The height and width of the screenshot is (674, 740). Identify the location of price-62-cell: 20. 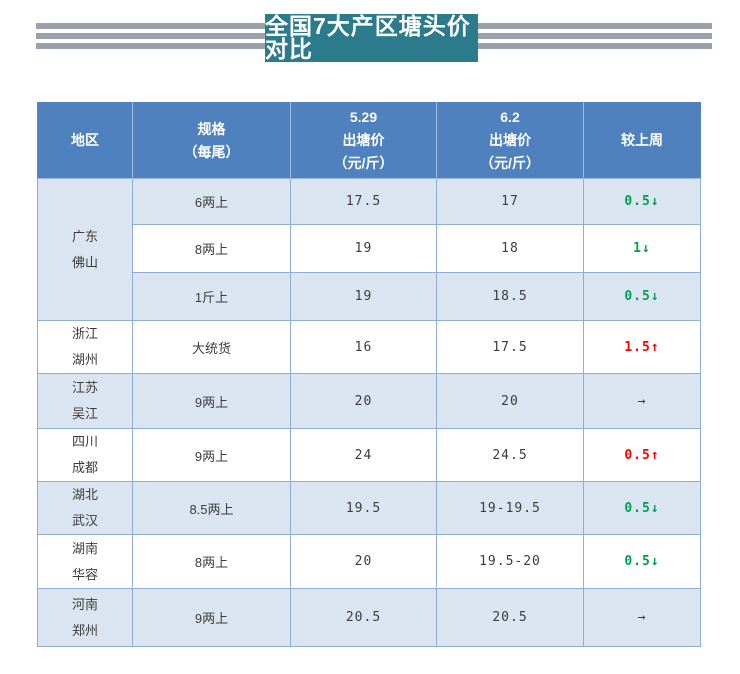
(510, 401).